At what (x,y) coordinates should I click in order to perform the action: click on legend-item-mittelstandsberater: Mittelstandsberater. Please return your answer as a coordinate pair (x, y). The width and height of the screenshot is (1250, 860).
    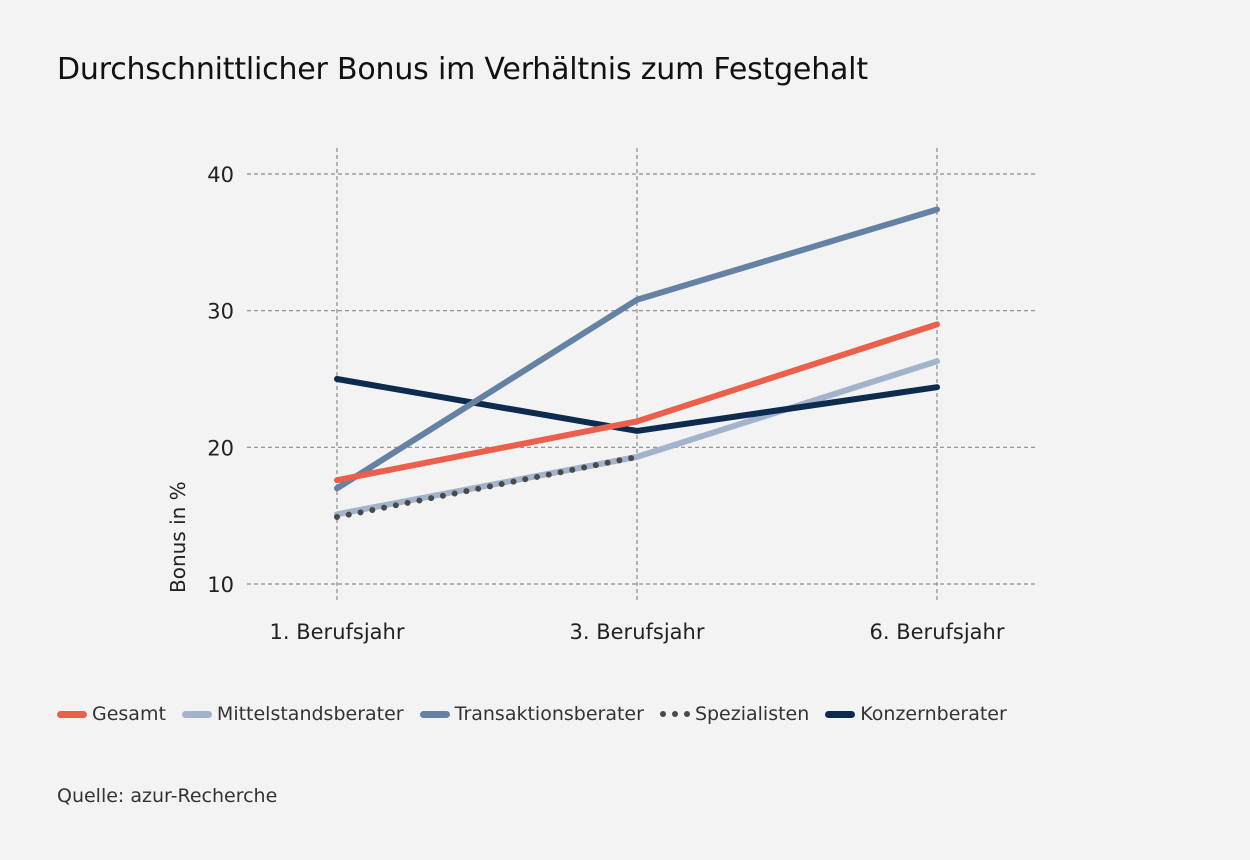
    Looking at the image, I should click on (292, 714).